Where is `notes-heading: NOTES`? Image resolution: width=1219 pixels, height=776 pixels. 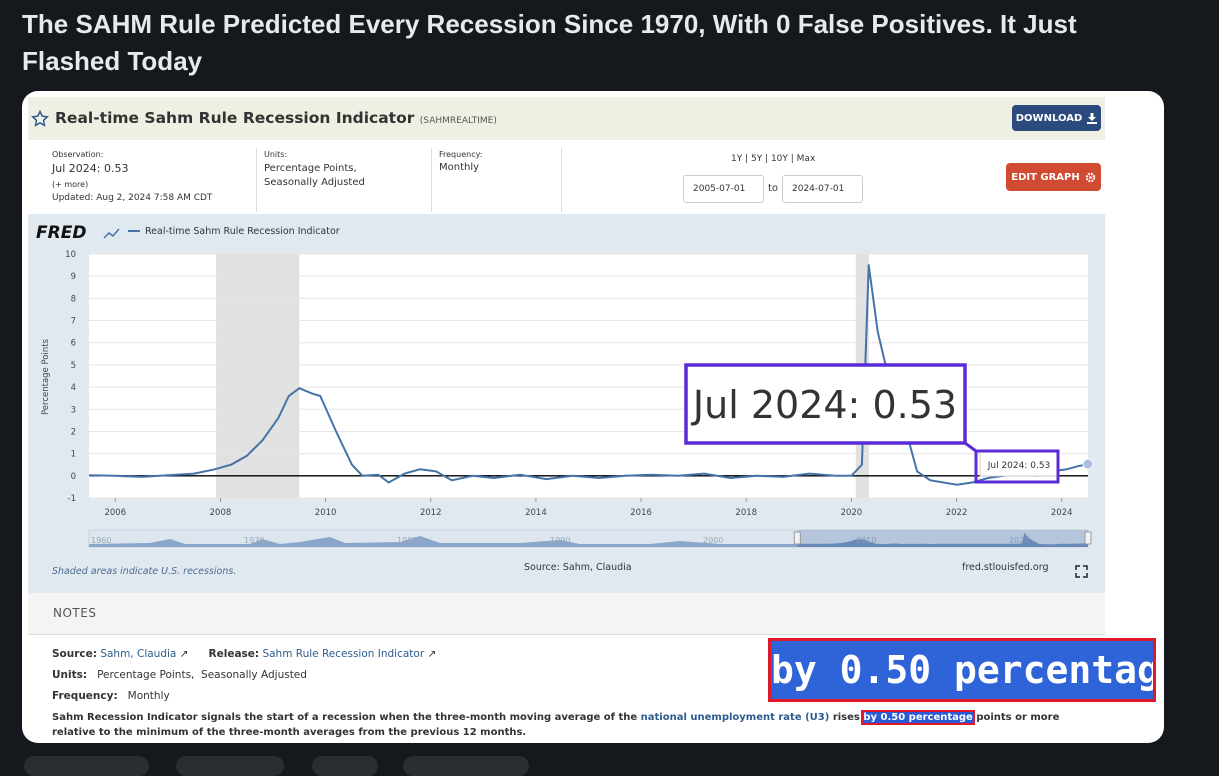 notes-heading: NOTES is located at coordinates (75, 613).